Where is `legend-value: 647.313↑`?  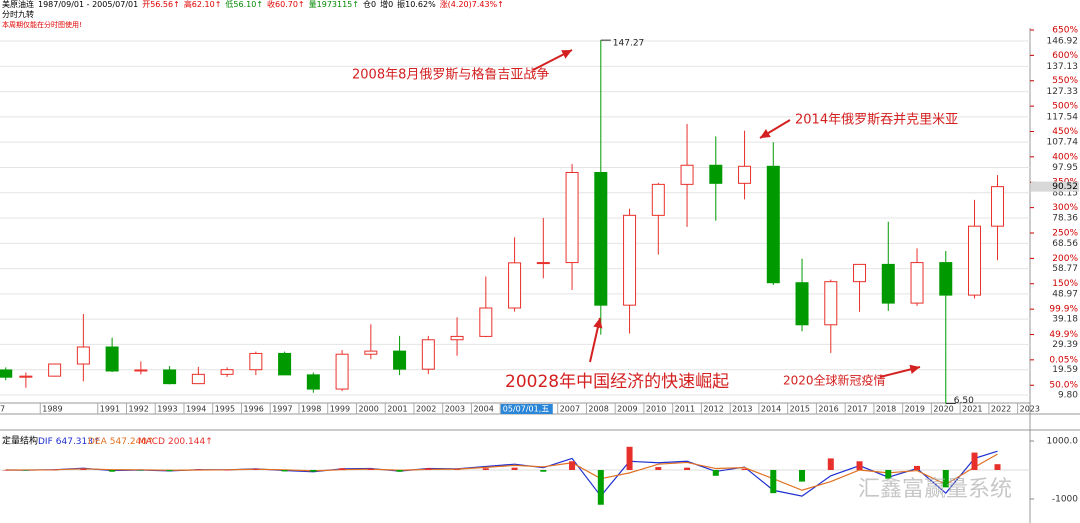 legend-value: 647.313↑ is located at coordinates (78, 442).